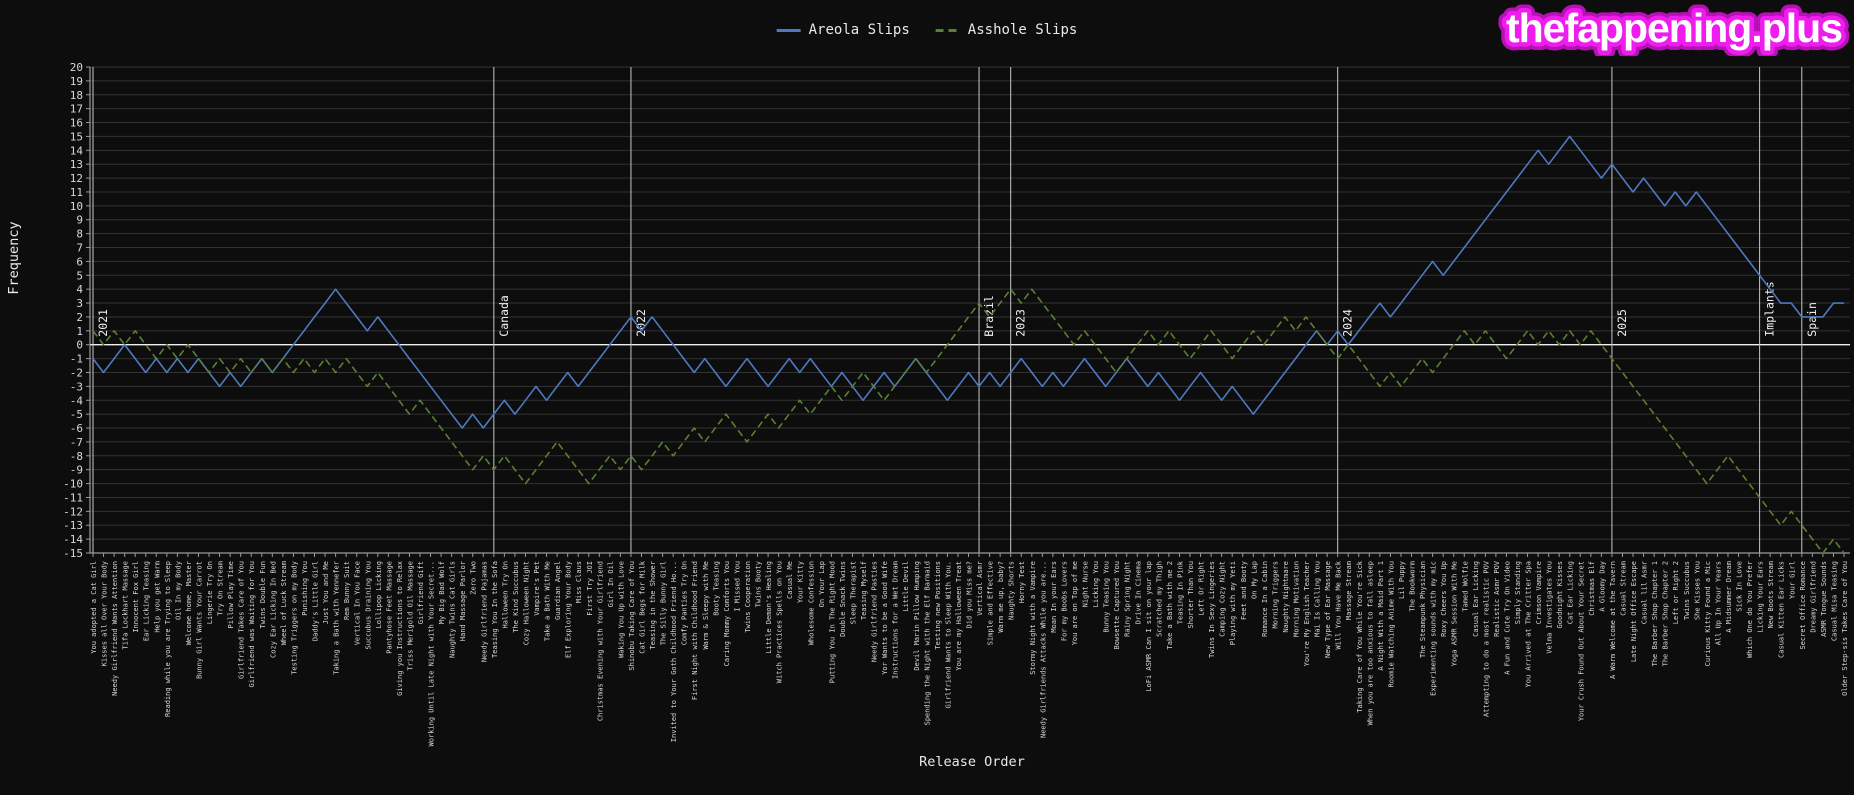 Image resolution: width=1854 pixels, height=795 pixels. What do you see at coordinates (76, 67) in the screenshot?
I see `y-tick-label: 20` at bounding box center [76, 67].